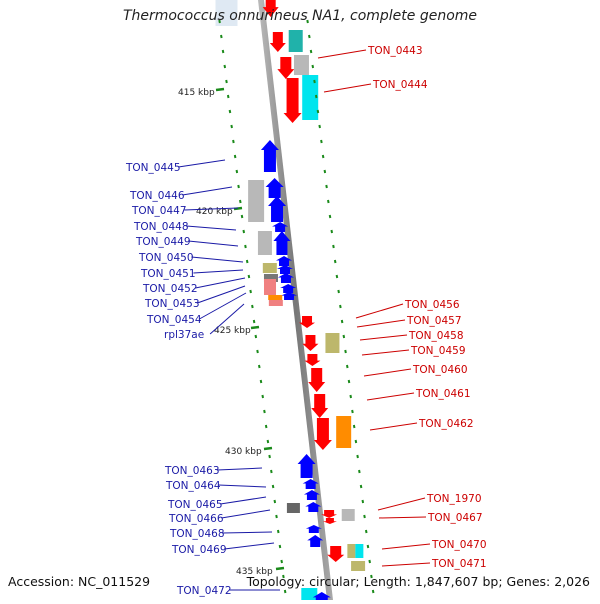 Image resolution: width=600 pixels, height=604 pixels. Describe the element at coordinates (172, 304) in the screenshot. I see `gene-label-reverse: TON_0453` at that location.